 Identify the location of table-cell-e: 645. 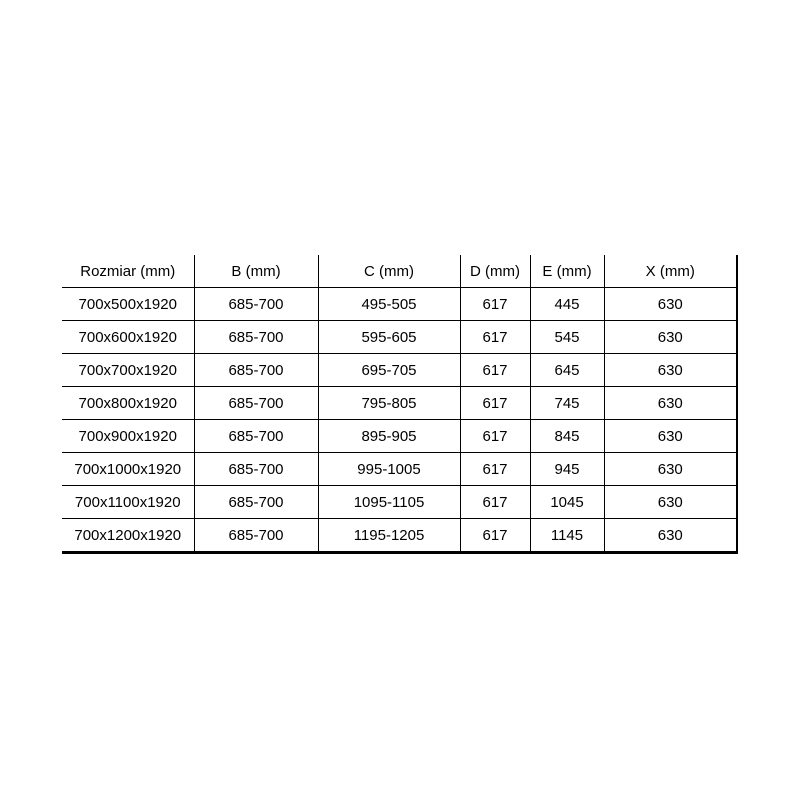
(567, 370).